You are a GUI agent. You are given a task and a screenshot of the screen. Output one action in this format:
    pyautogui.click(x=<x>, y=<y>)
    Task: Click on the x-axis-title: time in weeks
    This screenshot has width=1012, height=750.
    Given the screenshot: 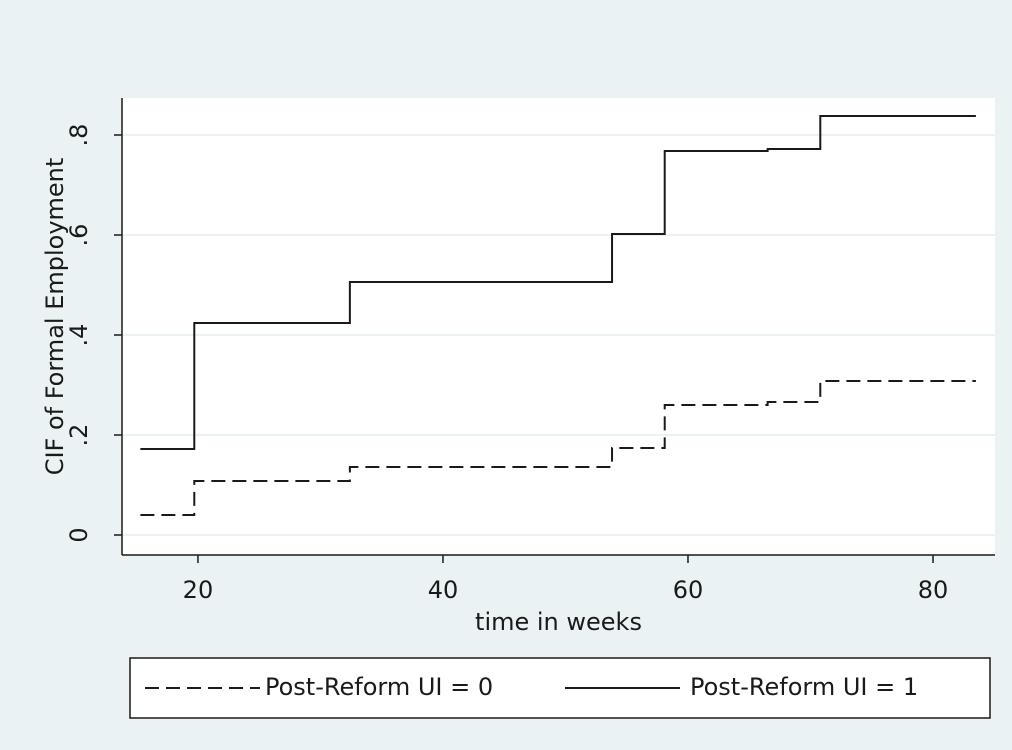 What is the action you would take?
    pyautogui.click(x=558, y=622)
    